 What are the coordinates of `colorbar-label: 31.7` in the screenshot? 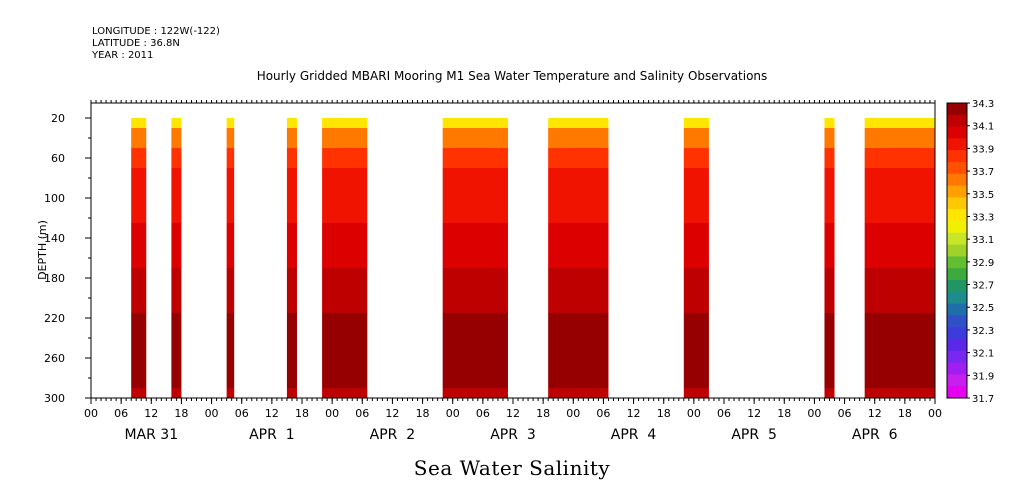 It's located at (983, 399).